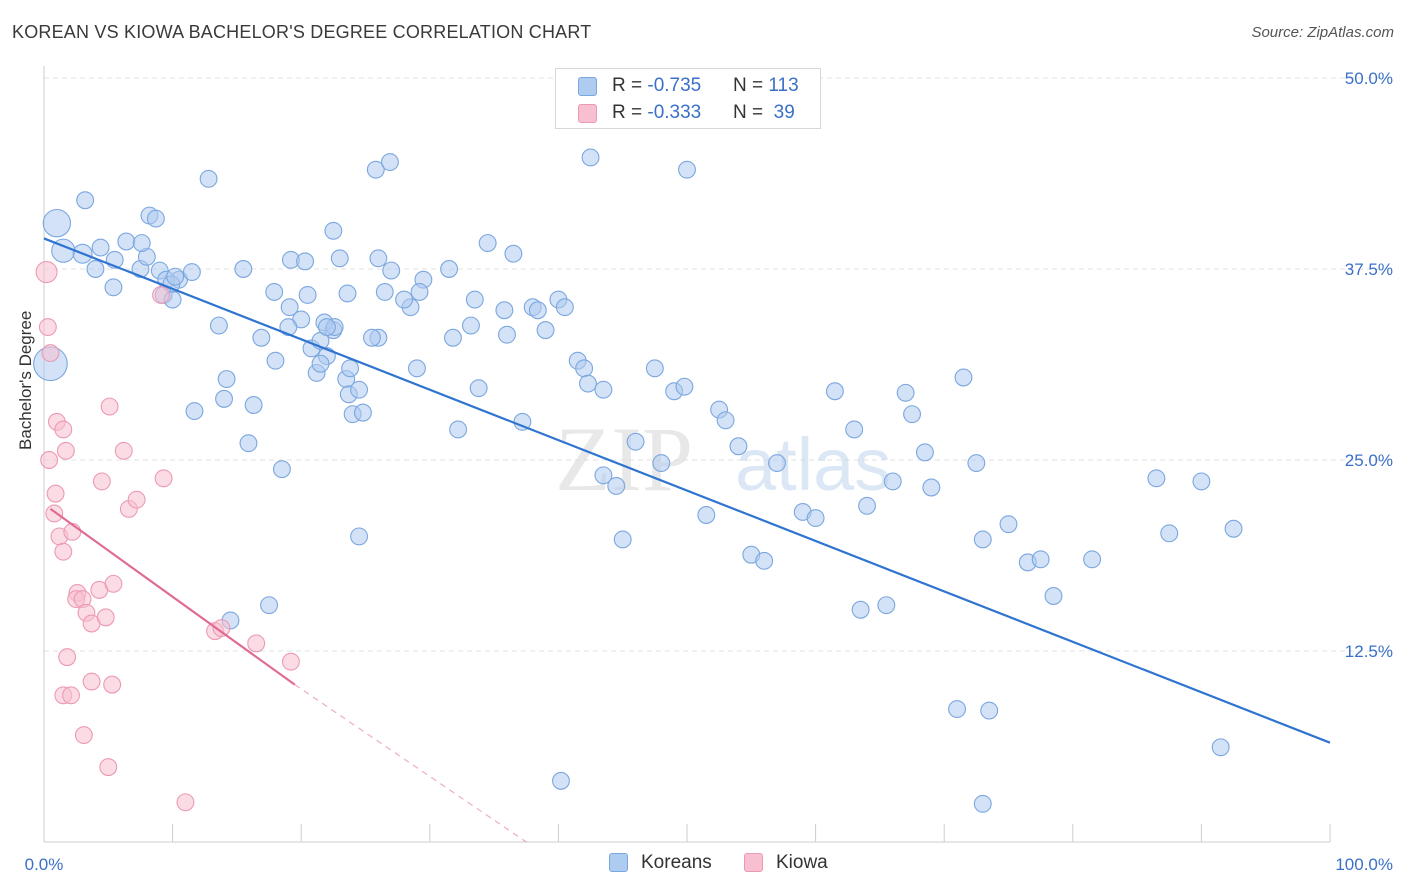 This screenshot has height=892, width=1406. What do you see at coordinates (1369, 78) in the screenshot?
I see `y-tick-label-3: 50.0%` at bounding box center [1369, 78].